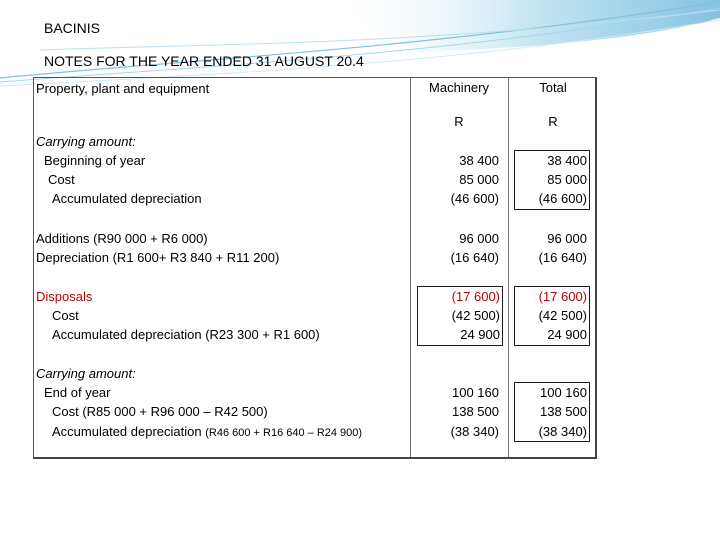 This screenshot has height=540, width=720. Describe the element at coordinates (459, 121) in the screenshot. I see `unit-machinery: R` at that location.